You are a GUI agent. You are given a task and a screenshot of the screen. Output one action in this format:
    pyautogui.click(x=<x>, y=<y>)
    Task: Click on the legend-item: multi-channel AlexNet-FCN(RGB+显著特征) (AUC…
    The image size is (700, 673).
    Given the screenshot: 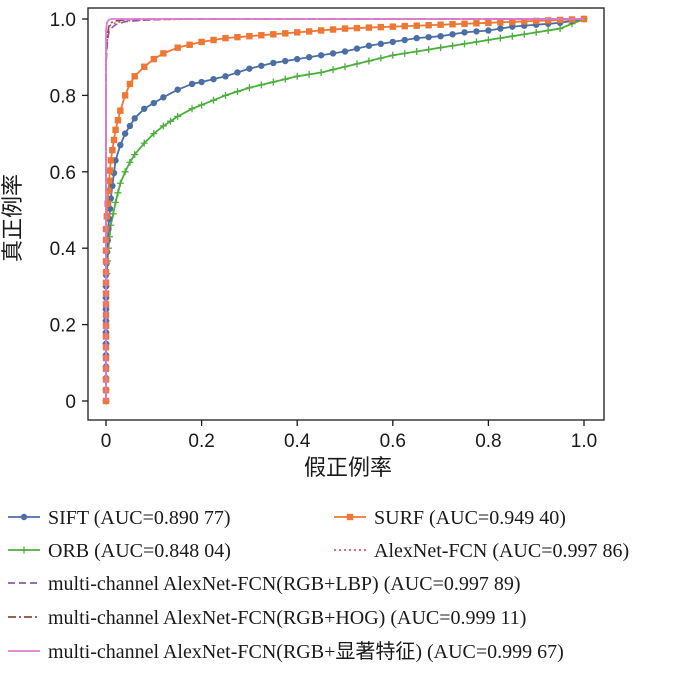 What is the action you would take?
    pyautogui.click(x=286, y=651)
    